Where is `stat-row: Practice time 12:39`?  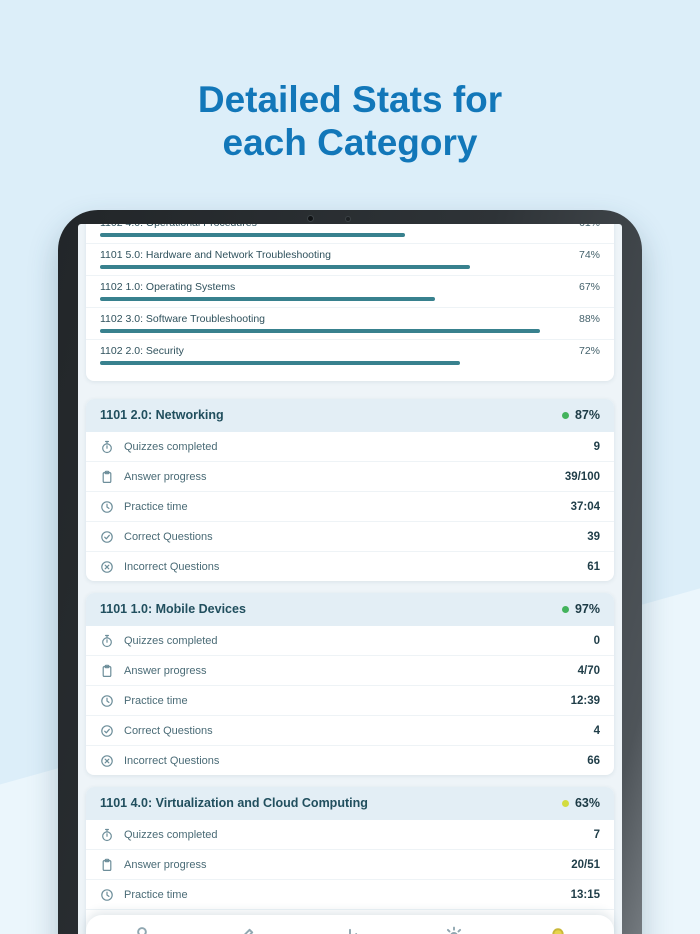 stat-row: Practice time 12:39 is located at coordinates (350, 700).